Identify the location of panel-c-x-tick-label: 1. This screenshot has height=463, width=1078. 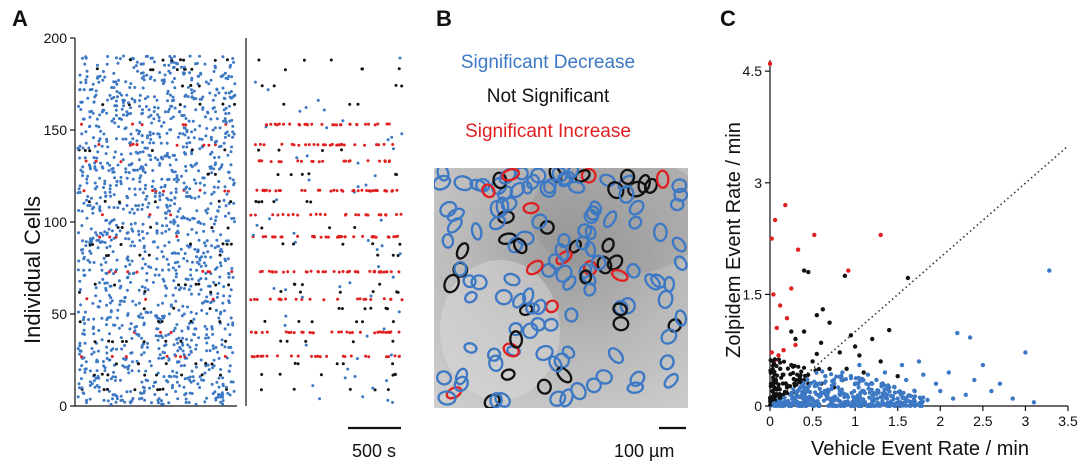
(855, 421).